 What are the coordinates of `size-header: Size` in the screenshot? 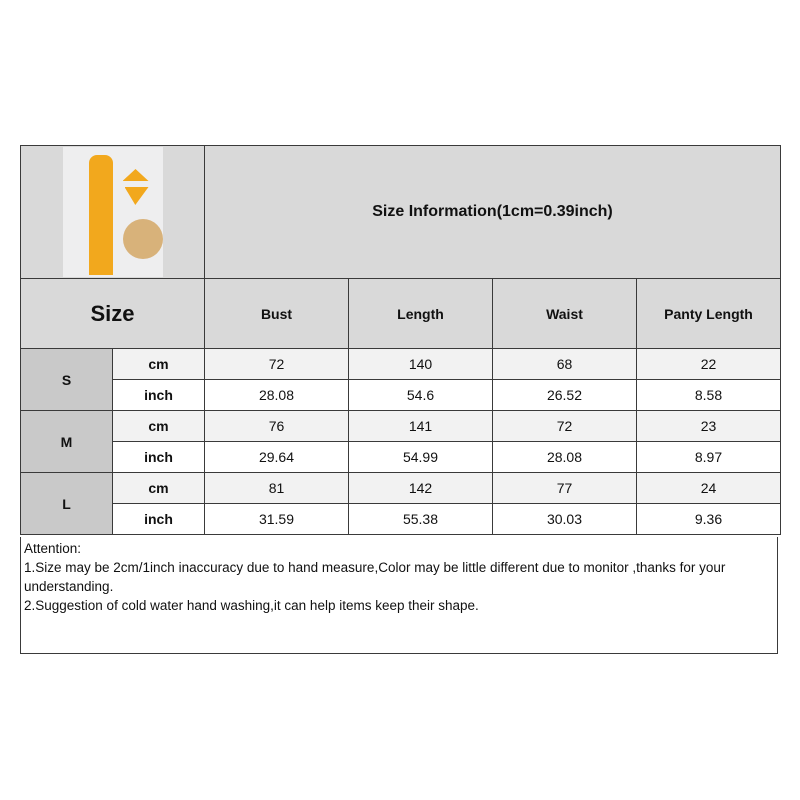 It's located at (112, 313).